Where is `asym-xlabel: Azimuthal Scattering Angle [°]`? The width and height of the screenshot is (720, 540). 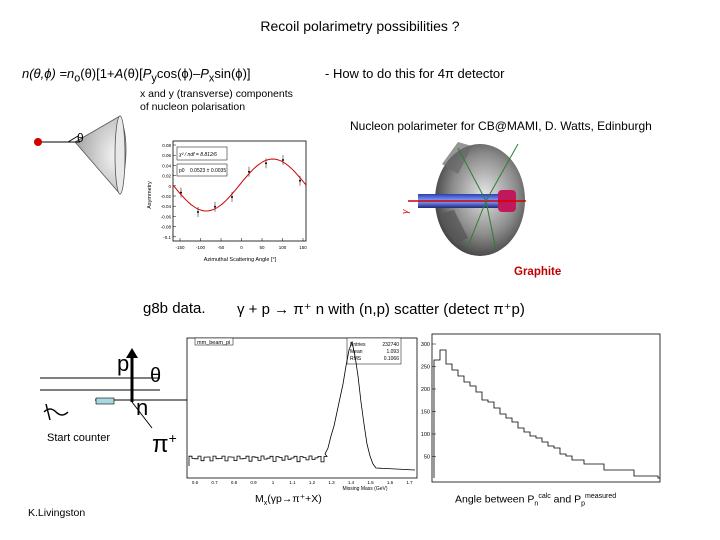
asym-xlabel: Azimuthal Scattering Angle [°] is located at coordinates (240, 260).